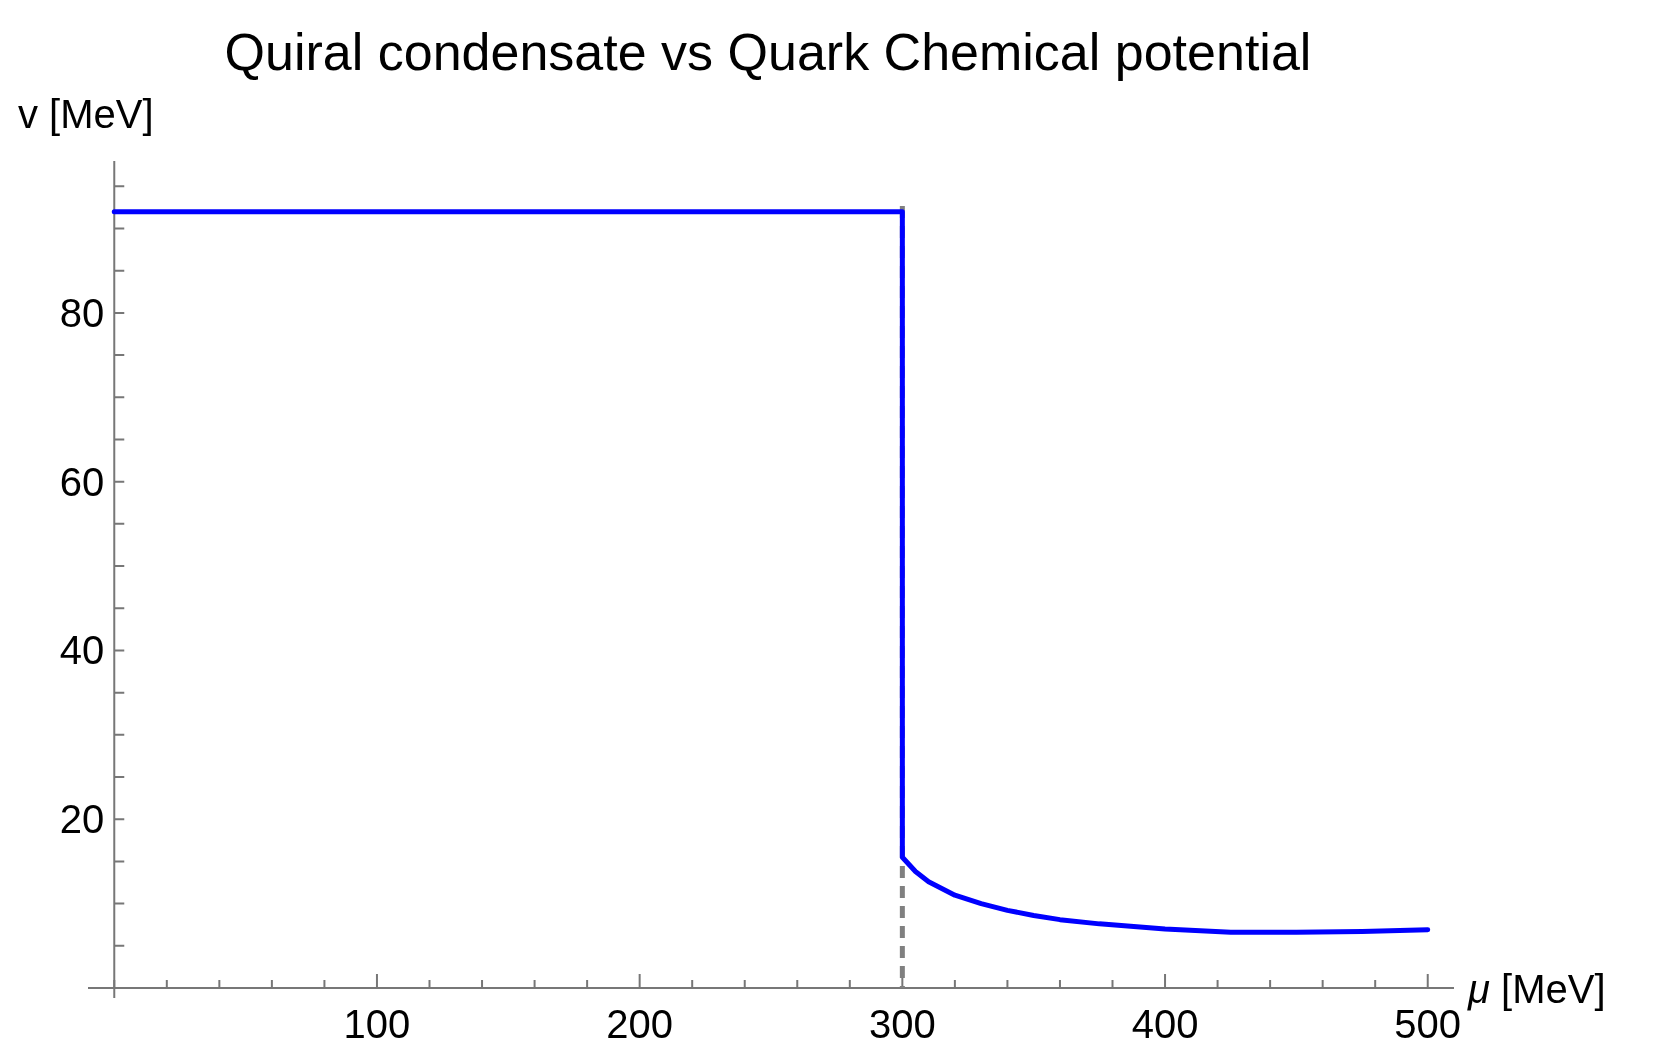 This screenshot has height=1046, width=1656. What do you see at coordinates (82, 650) in the screenshot?
I see `y-tick-label: 40` at bounding box center [82, 650].